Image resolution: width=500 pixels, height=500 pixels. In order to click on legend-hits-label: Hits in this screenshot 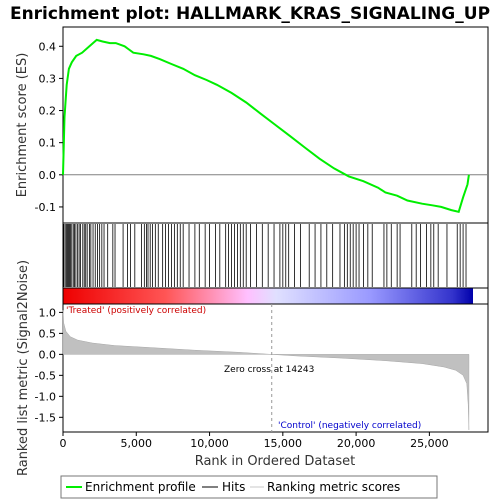, I will do `click(233, 487)`.